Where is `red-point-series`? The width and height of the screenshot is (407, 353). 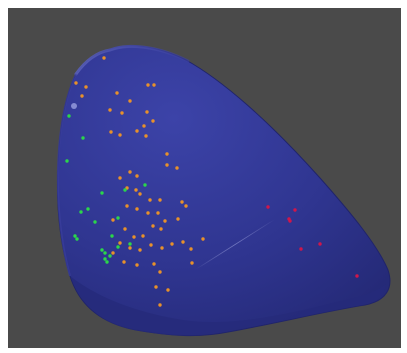 red-point-series is located at coordinates (312, 241).